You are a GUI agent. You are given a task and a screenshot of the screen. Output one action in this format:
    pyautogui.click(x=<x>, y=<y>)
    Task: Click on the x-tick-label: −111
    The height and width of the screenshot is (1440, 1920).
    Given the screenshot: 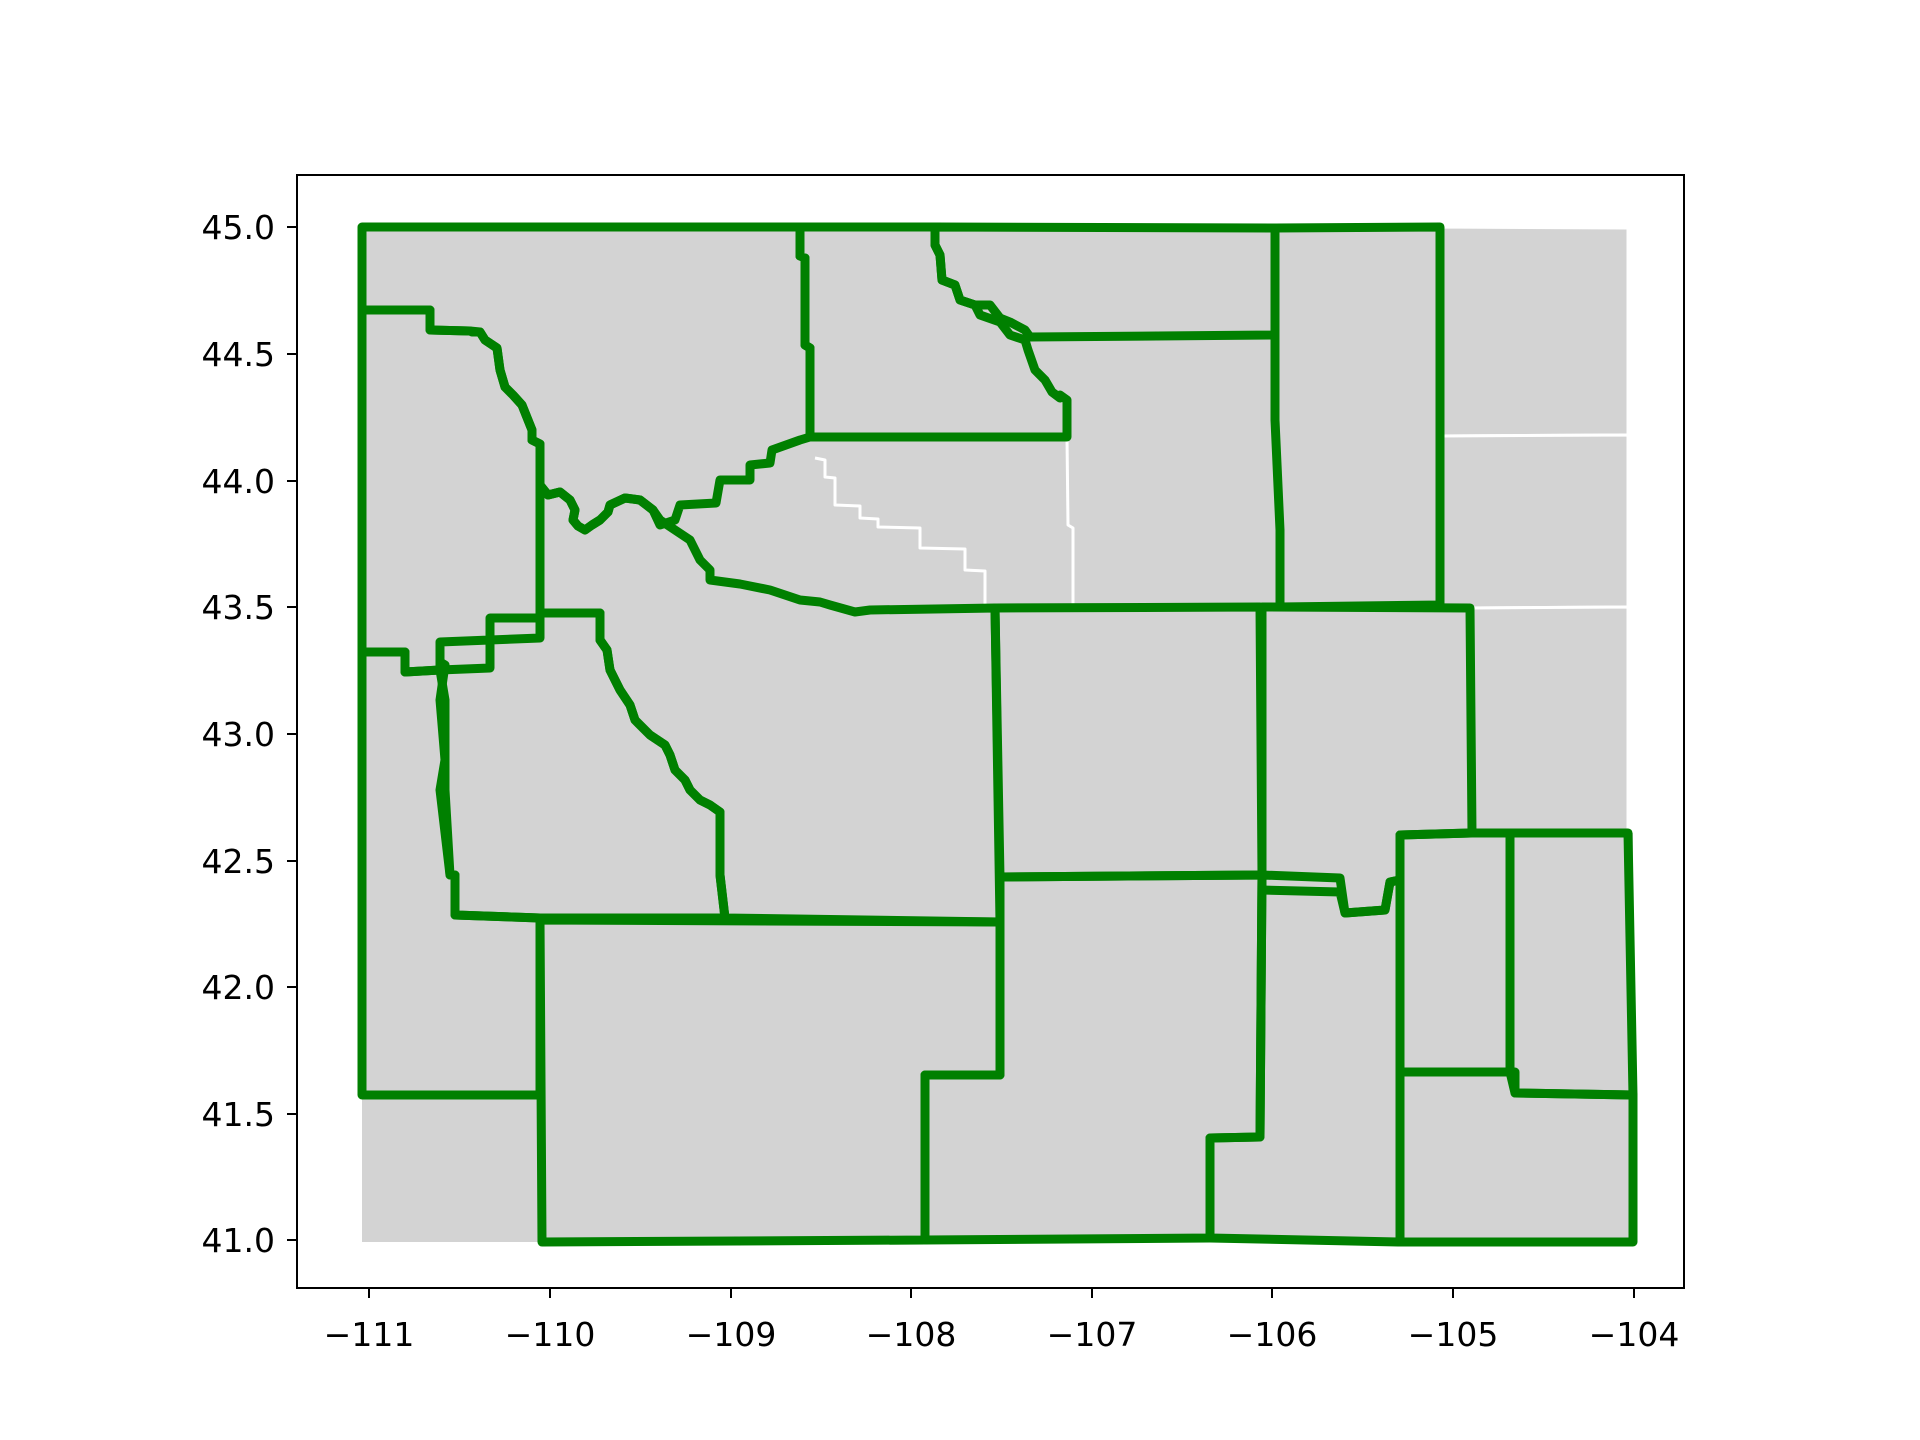 What is the action you would take?
    pyautogui.click(x=369, y=1334)
    